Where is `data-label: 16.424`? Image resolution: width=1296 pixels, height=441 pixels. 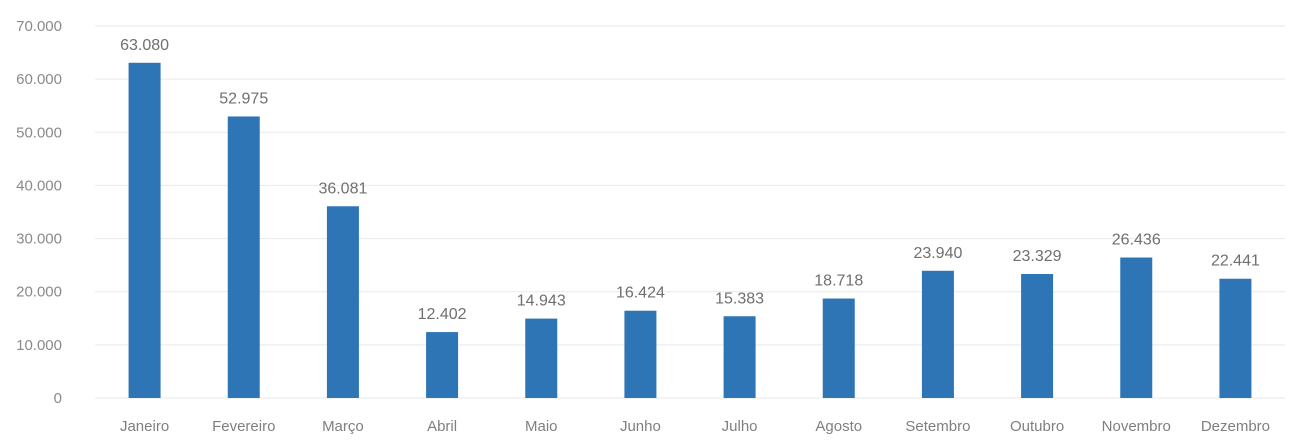
data-label: 16.424 is located at coordinates (640, 293).